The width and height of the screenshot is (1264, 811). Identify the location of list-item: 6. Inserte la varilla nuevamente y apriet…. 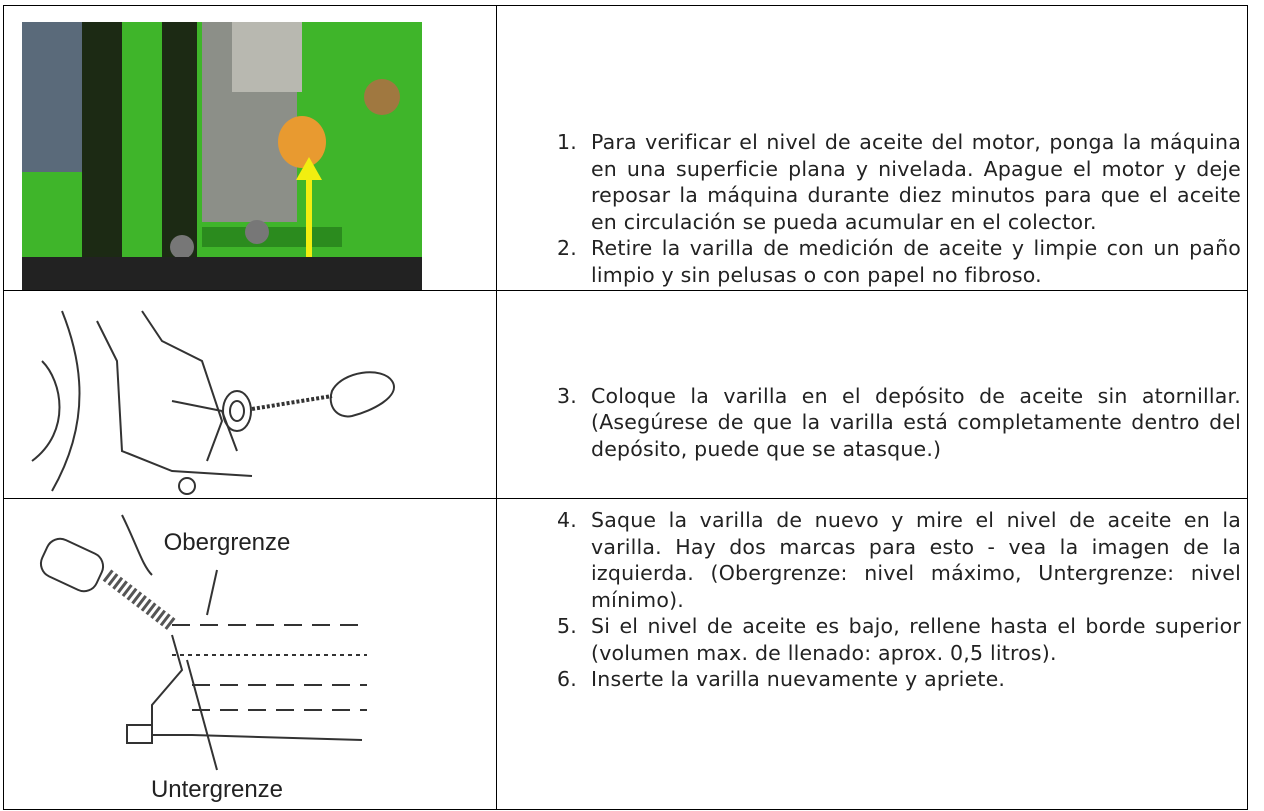
(895, 679).